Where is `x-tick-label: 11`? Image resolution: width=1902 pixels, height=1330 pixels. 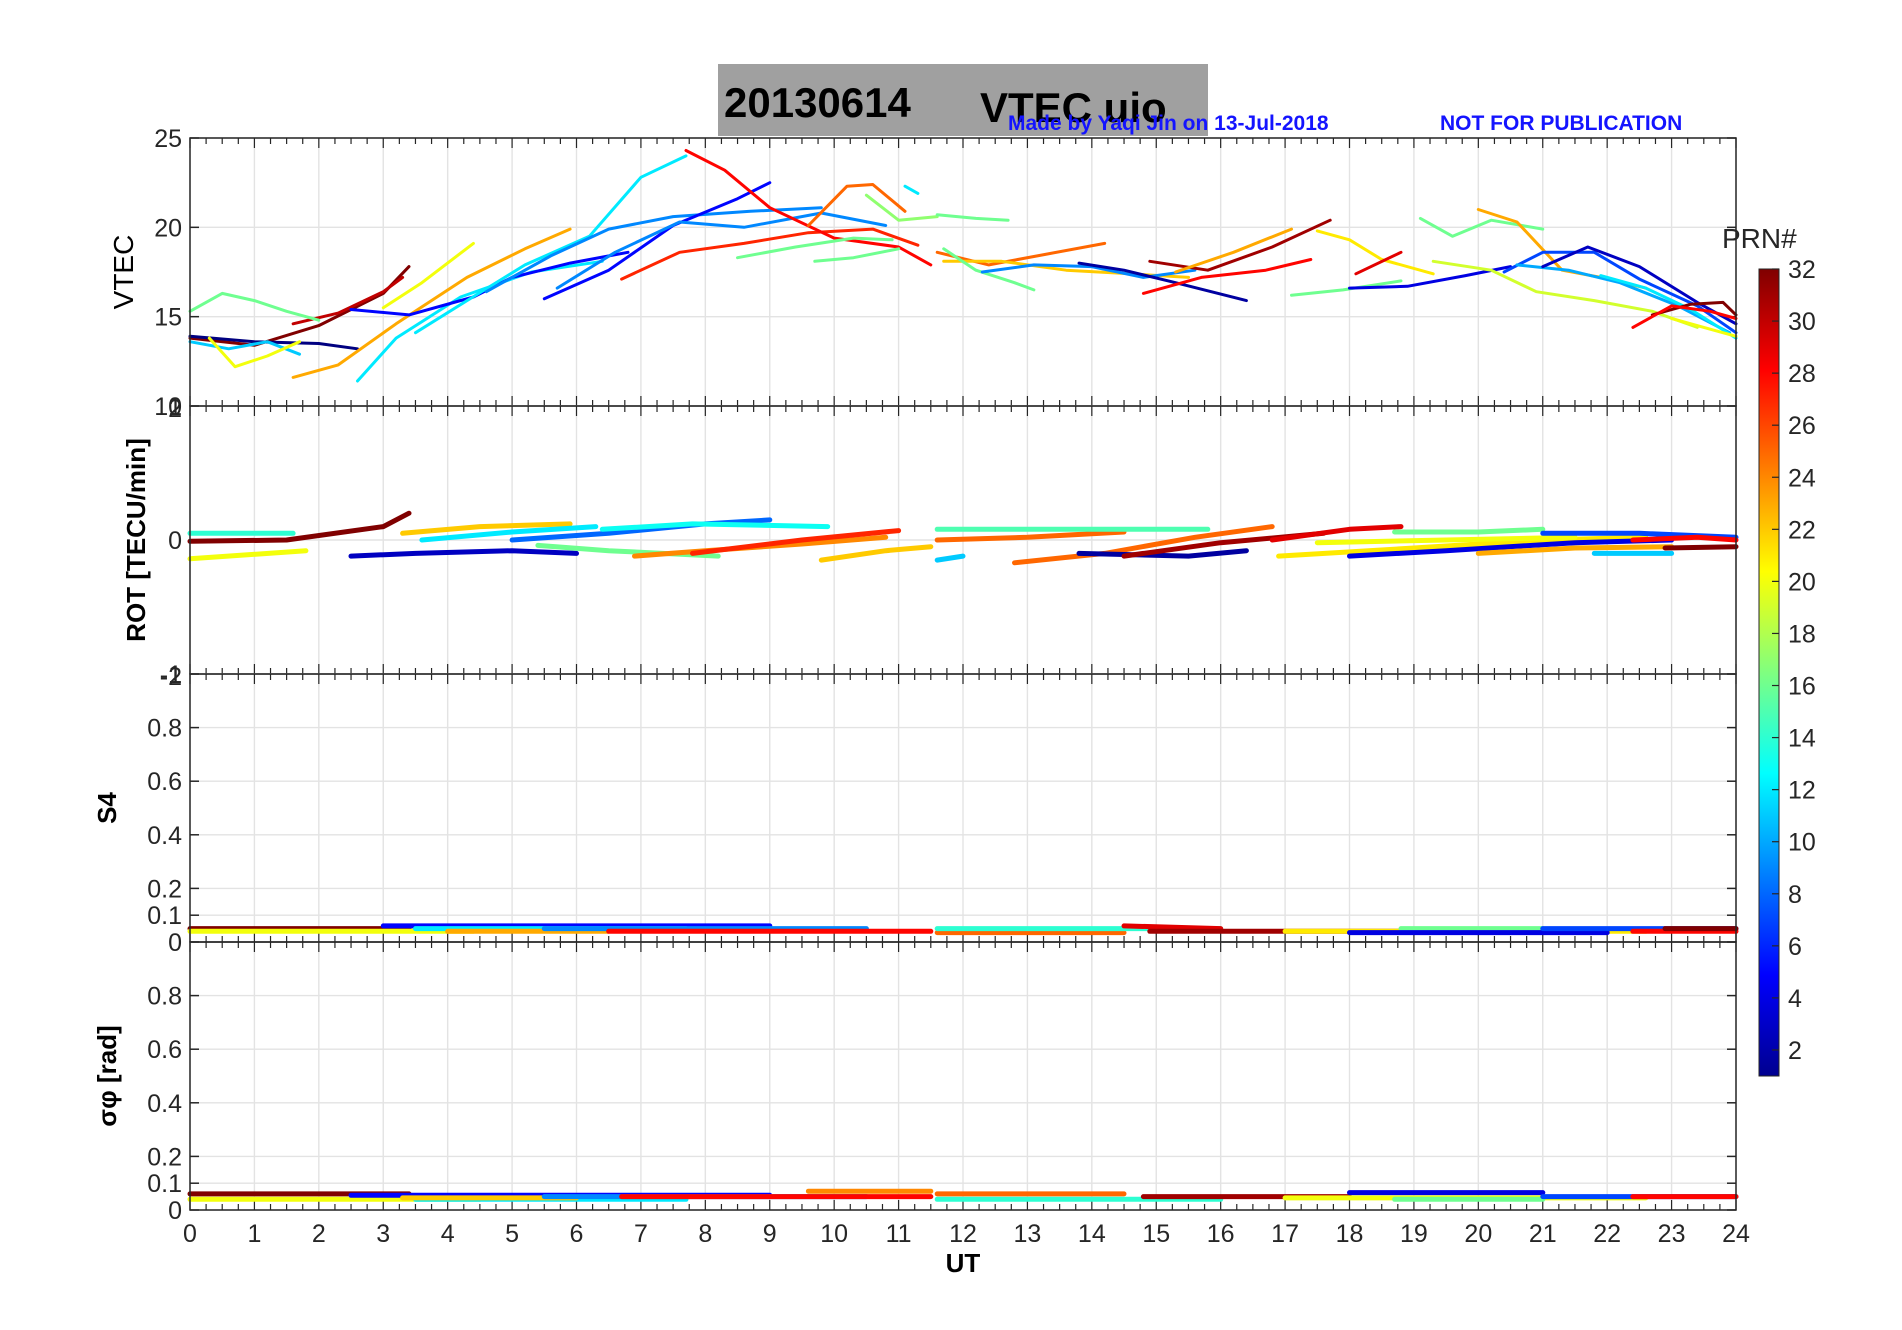
x-tick-label: 11 is located at coordinates (899, 1234).